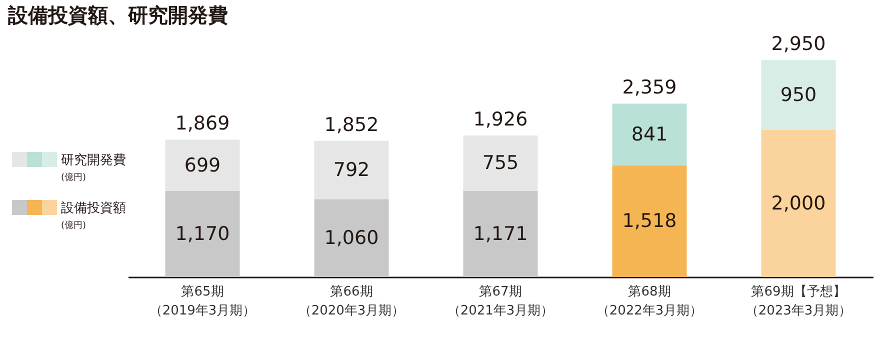  I want to click on data-label: 1,171, so click(500, 233).